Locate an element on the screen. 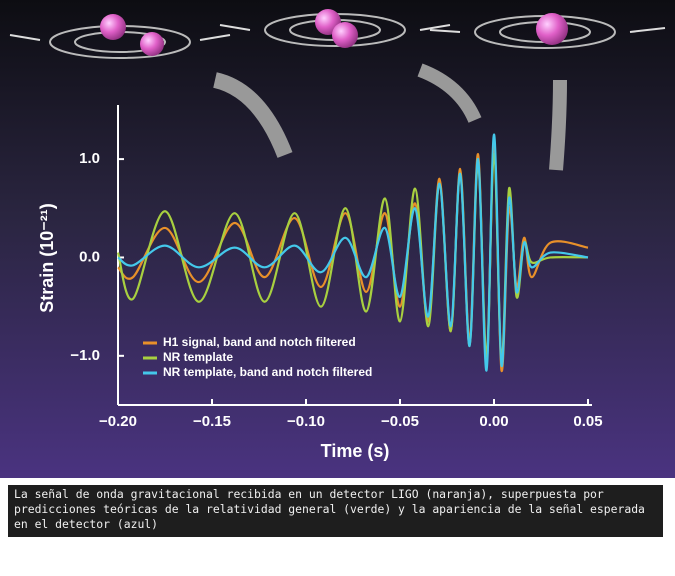  y-tick-label: −1.0 is located at coordinates (85, 355).